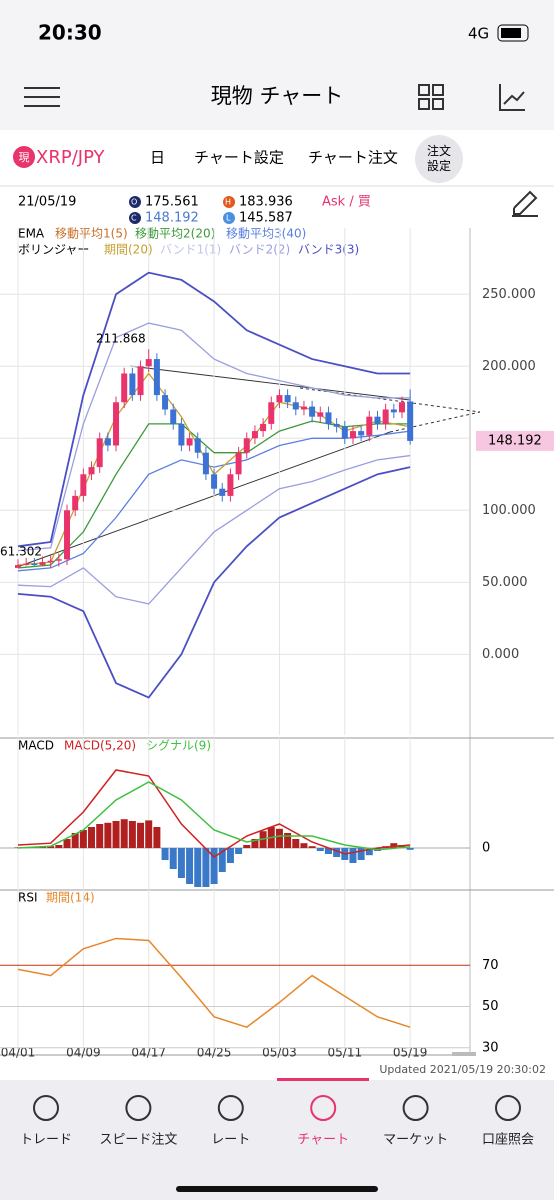 This screenshot has width=554, height=1204. What do you see at coordinates (36, 746) in the screenshot?
I see `macd-title: MACD` at bounding box center [36, 746].